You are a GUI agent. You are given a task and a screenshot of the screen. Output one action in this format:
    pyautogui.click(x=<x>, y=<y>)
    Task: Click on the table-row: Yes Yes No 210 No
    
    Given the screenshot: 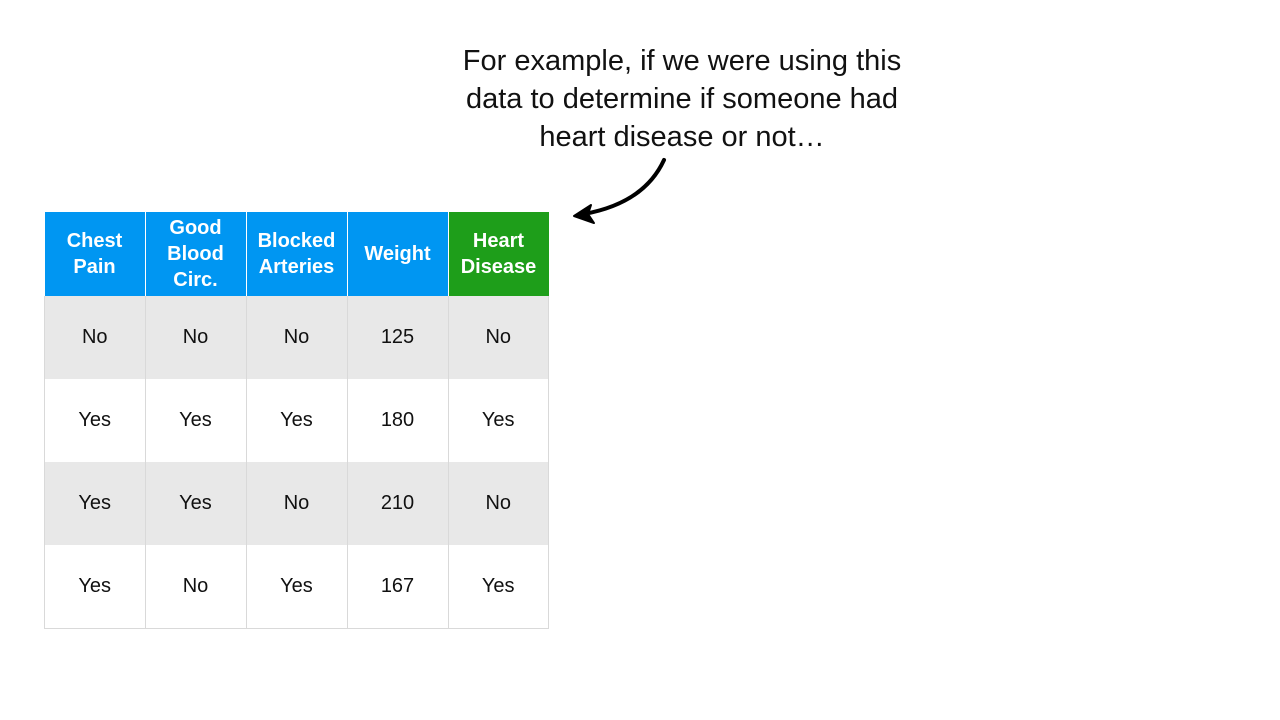 What is the action you would take?
    pyautogui.click(x=296, y=503)
    